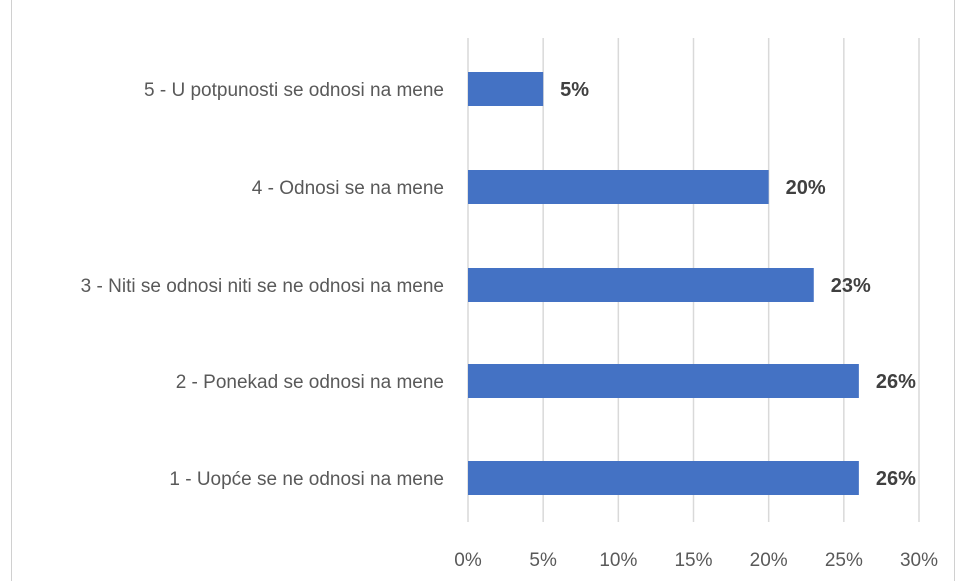 This screenshot has width=958, height=581. Describe the element at coordinates (468, 560) in the screenshot. I see `x-tick-label: 0%` at that location.